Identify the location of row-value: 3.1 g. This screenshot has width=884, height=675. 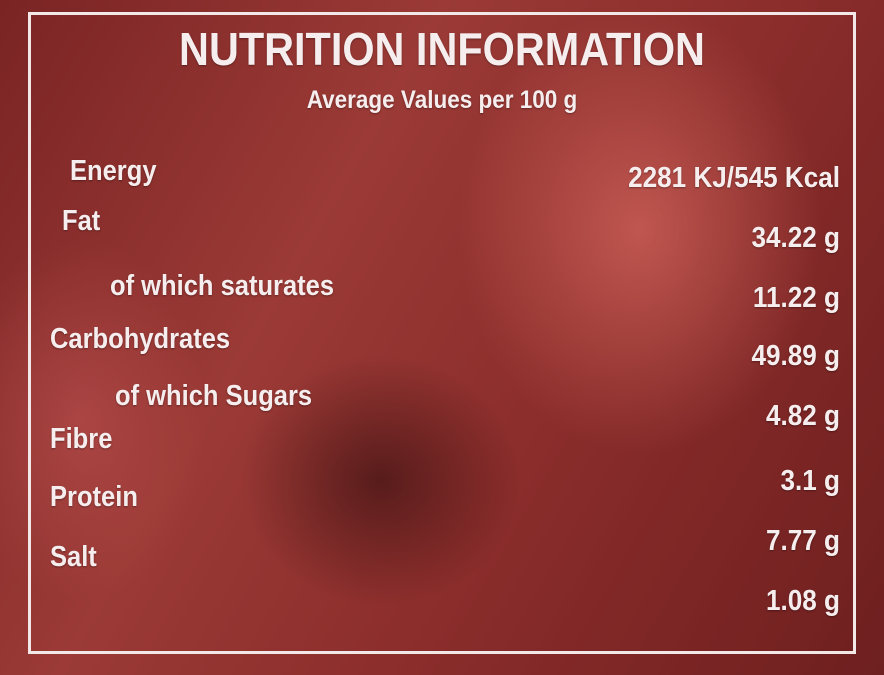
(810, 481).